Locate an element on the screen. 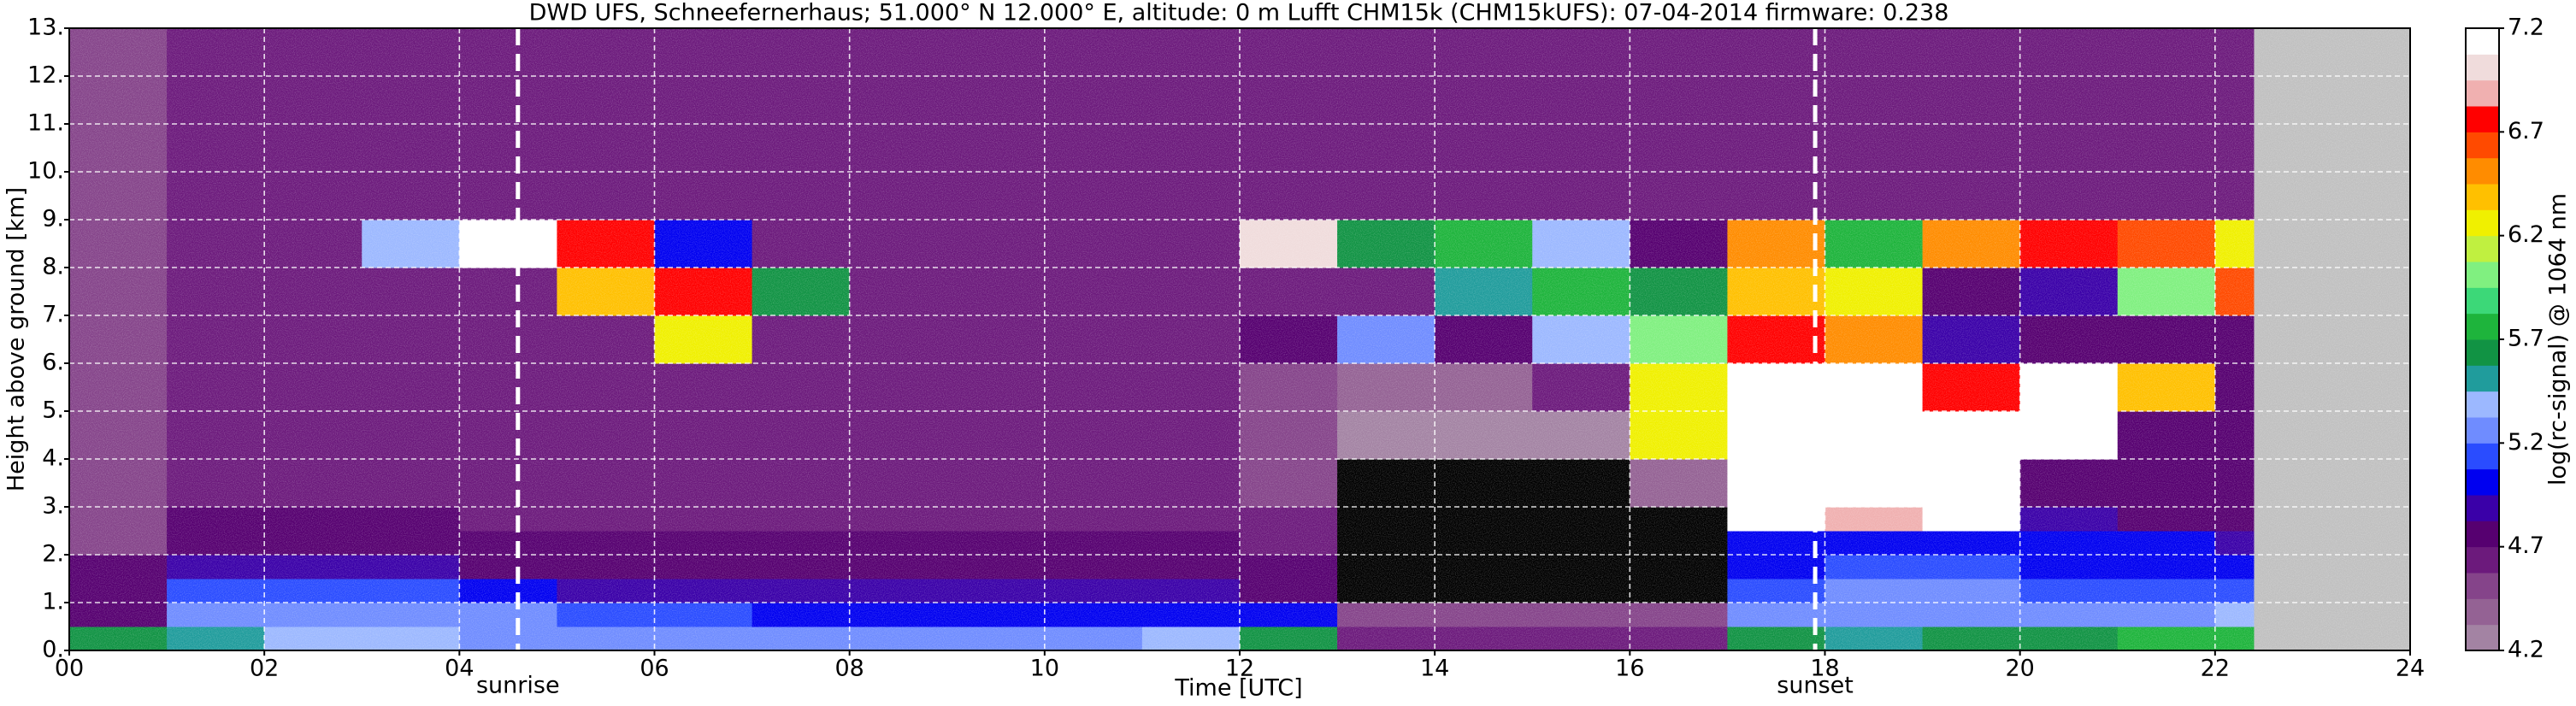  y-tick-label: 1. is located at coordinates (53, 602).